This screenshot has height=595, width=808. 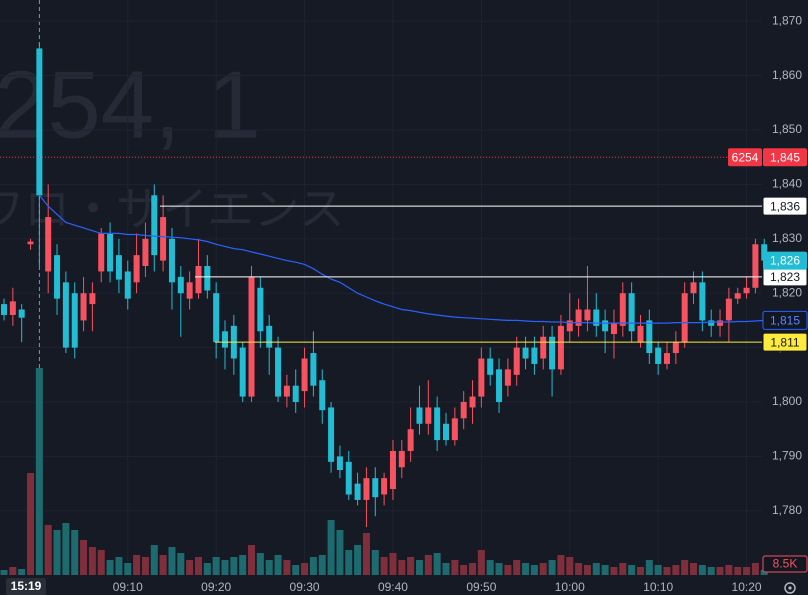 I want to click on time-axis, so click(x=404, y=585).